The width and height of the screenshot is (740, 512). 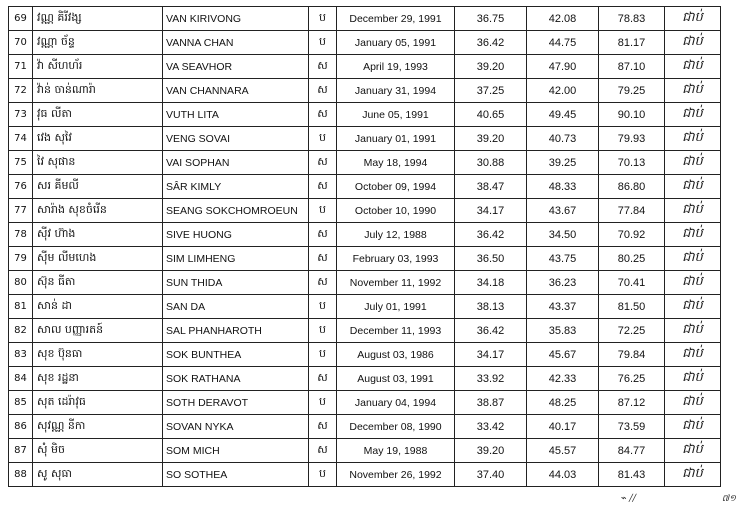 I want to click on date-of-birth: July 12, 1988, so click(x=395, y=234).